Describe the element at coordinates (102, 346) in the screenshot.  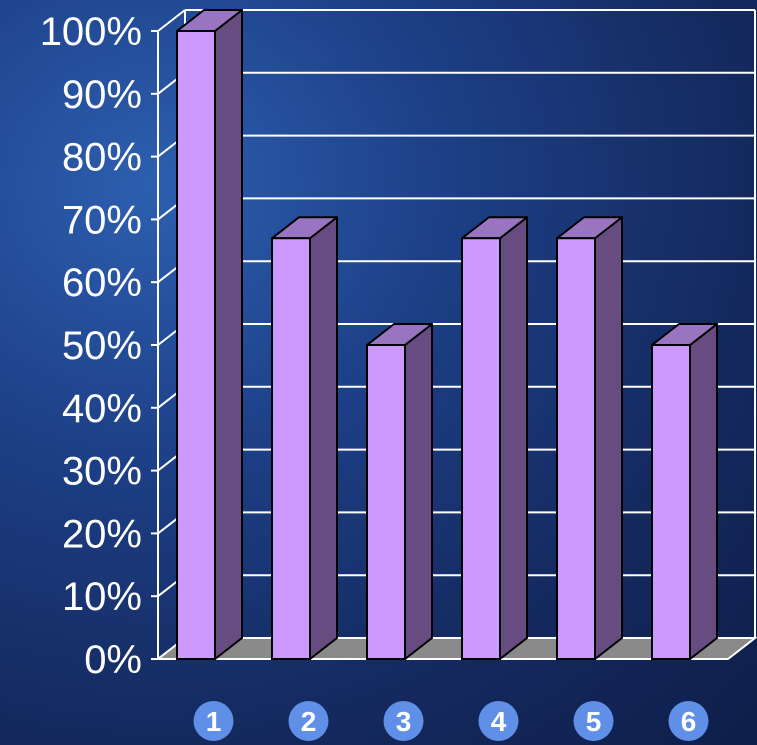
I see `y-tick-label: 50%` at that location.